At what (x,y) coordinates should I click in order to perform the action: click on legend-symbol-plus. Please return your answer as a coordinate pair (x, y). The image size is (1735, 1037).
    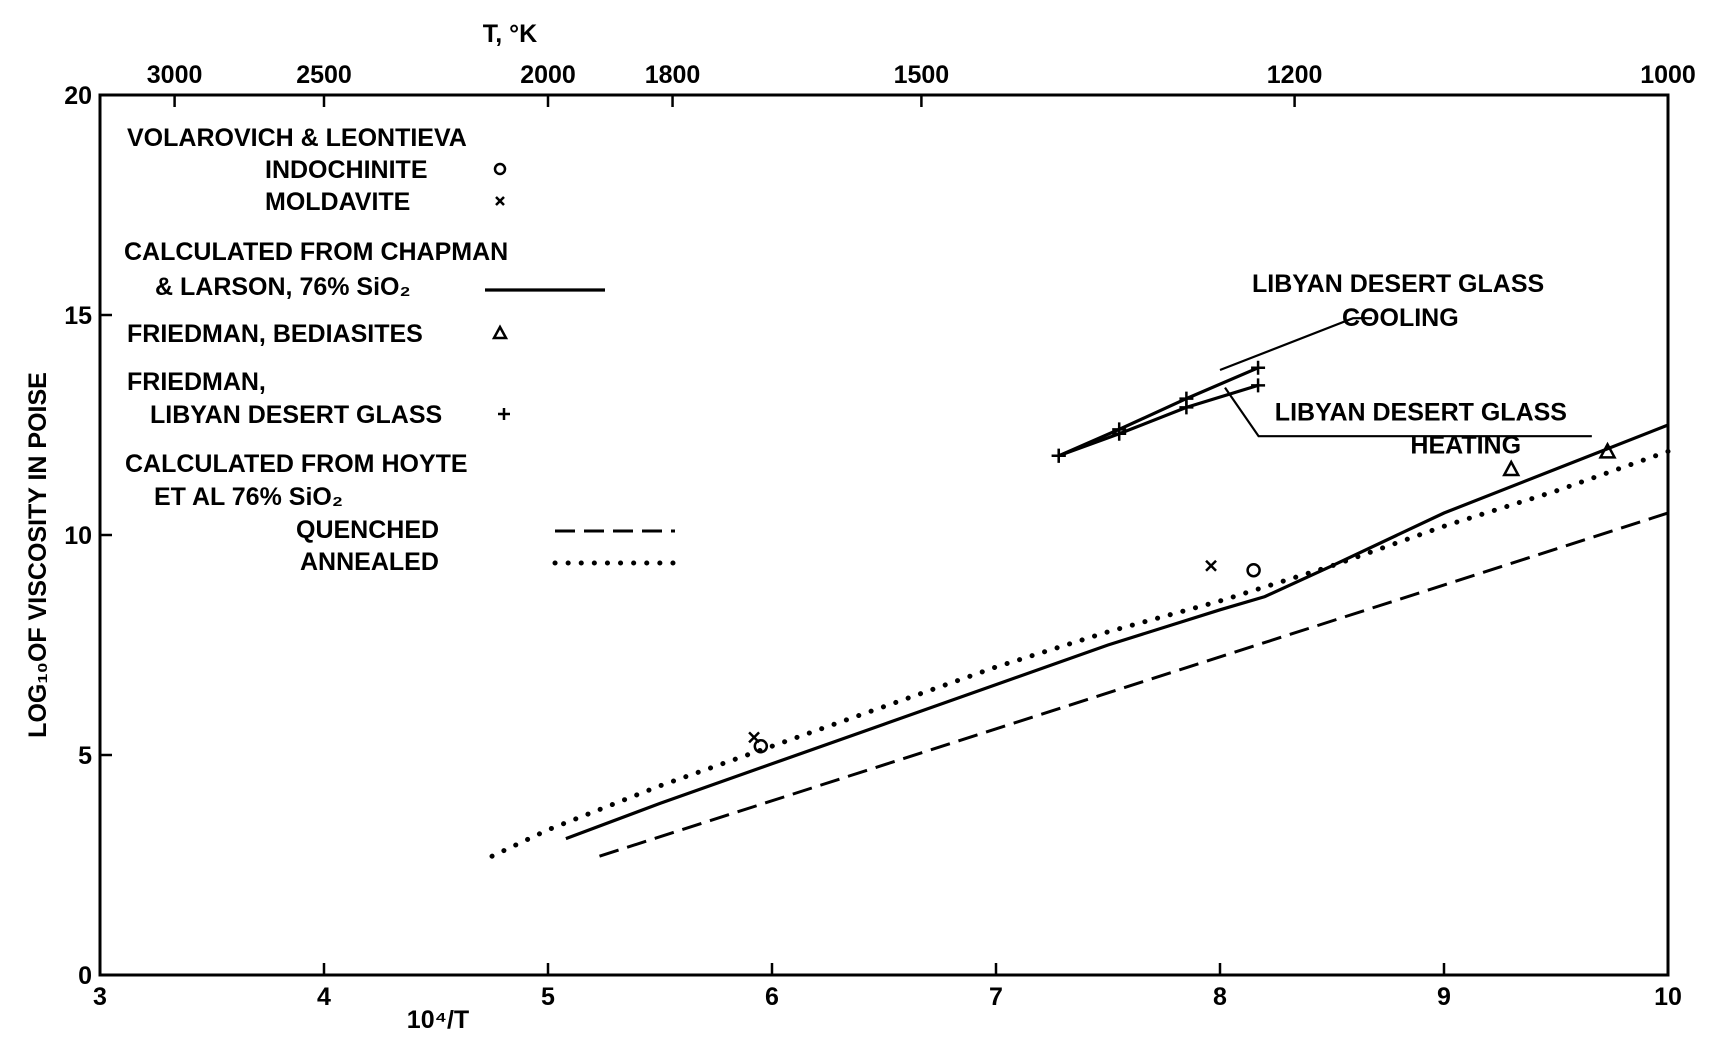
    Looking at the image, I should click on (504, 414).